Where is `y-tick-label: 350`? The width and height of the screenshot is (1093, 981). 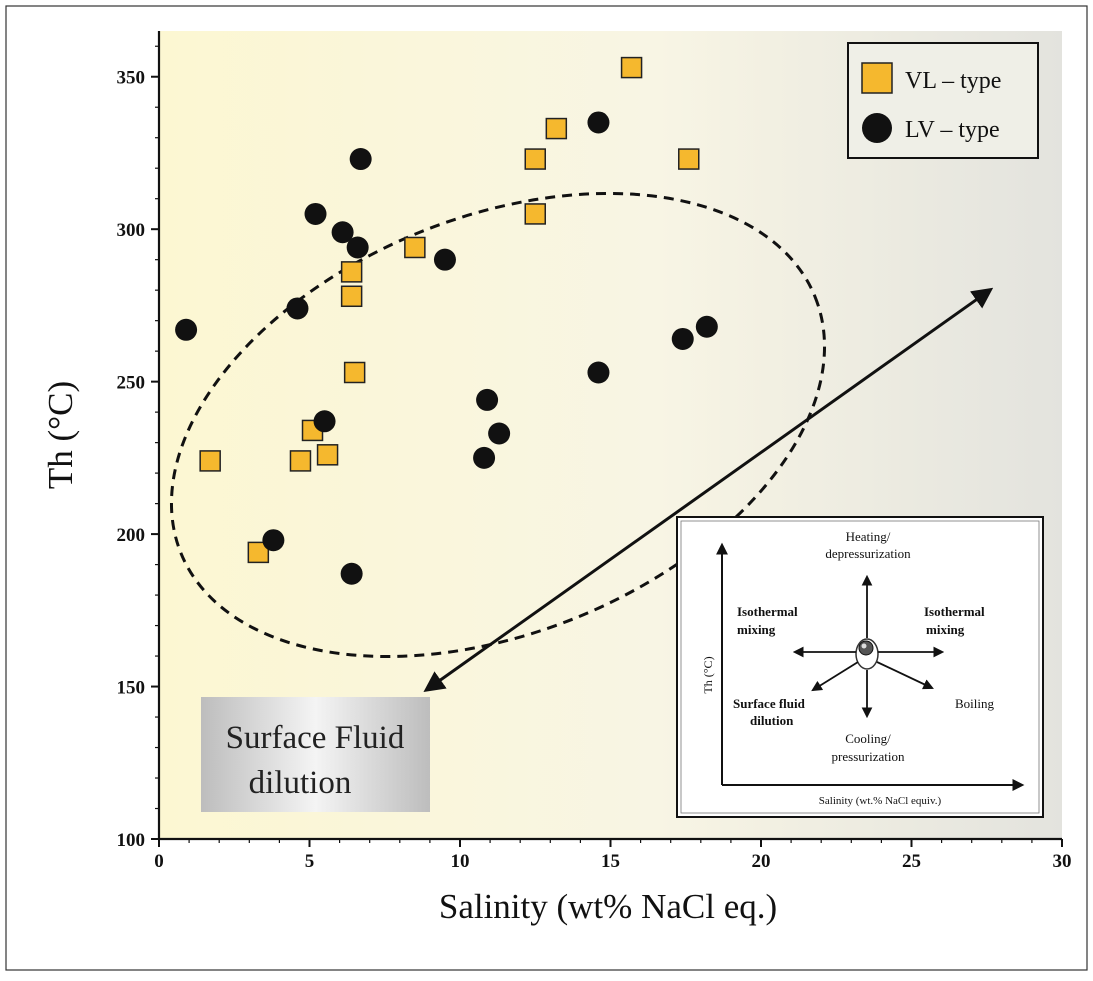 y-tick-label: 350 is located at coordinates (131, 78).